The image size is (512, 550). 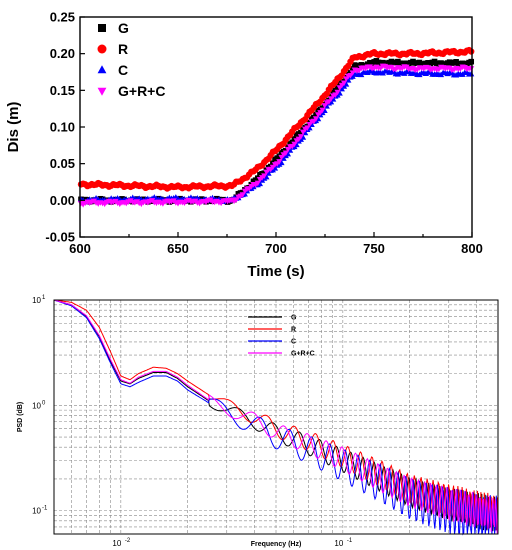 What do you see at coordinates (60, 237) in the screenshot?
I see `y-tick-label: -0.05` at bounding box center [60, 237].